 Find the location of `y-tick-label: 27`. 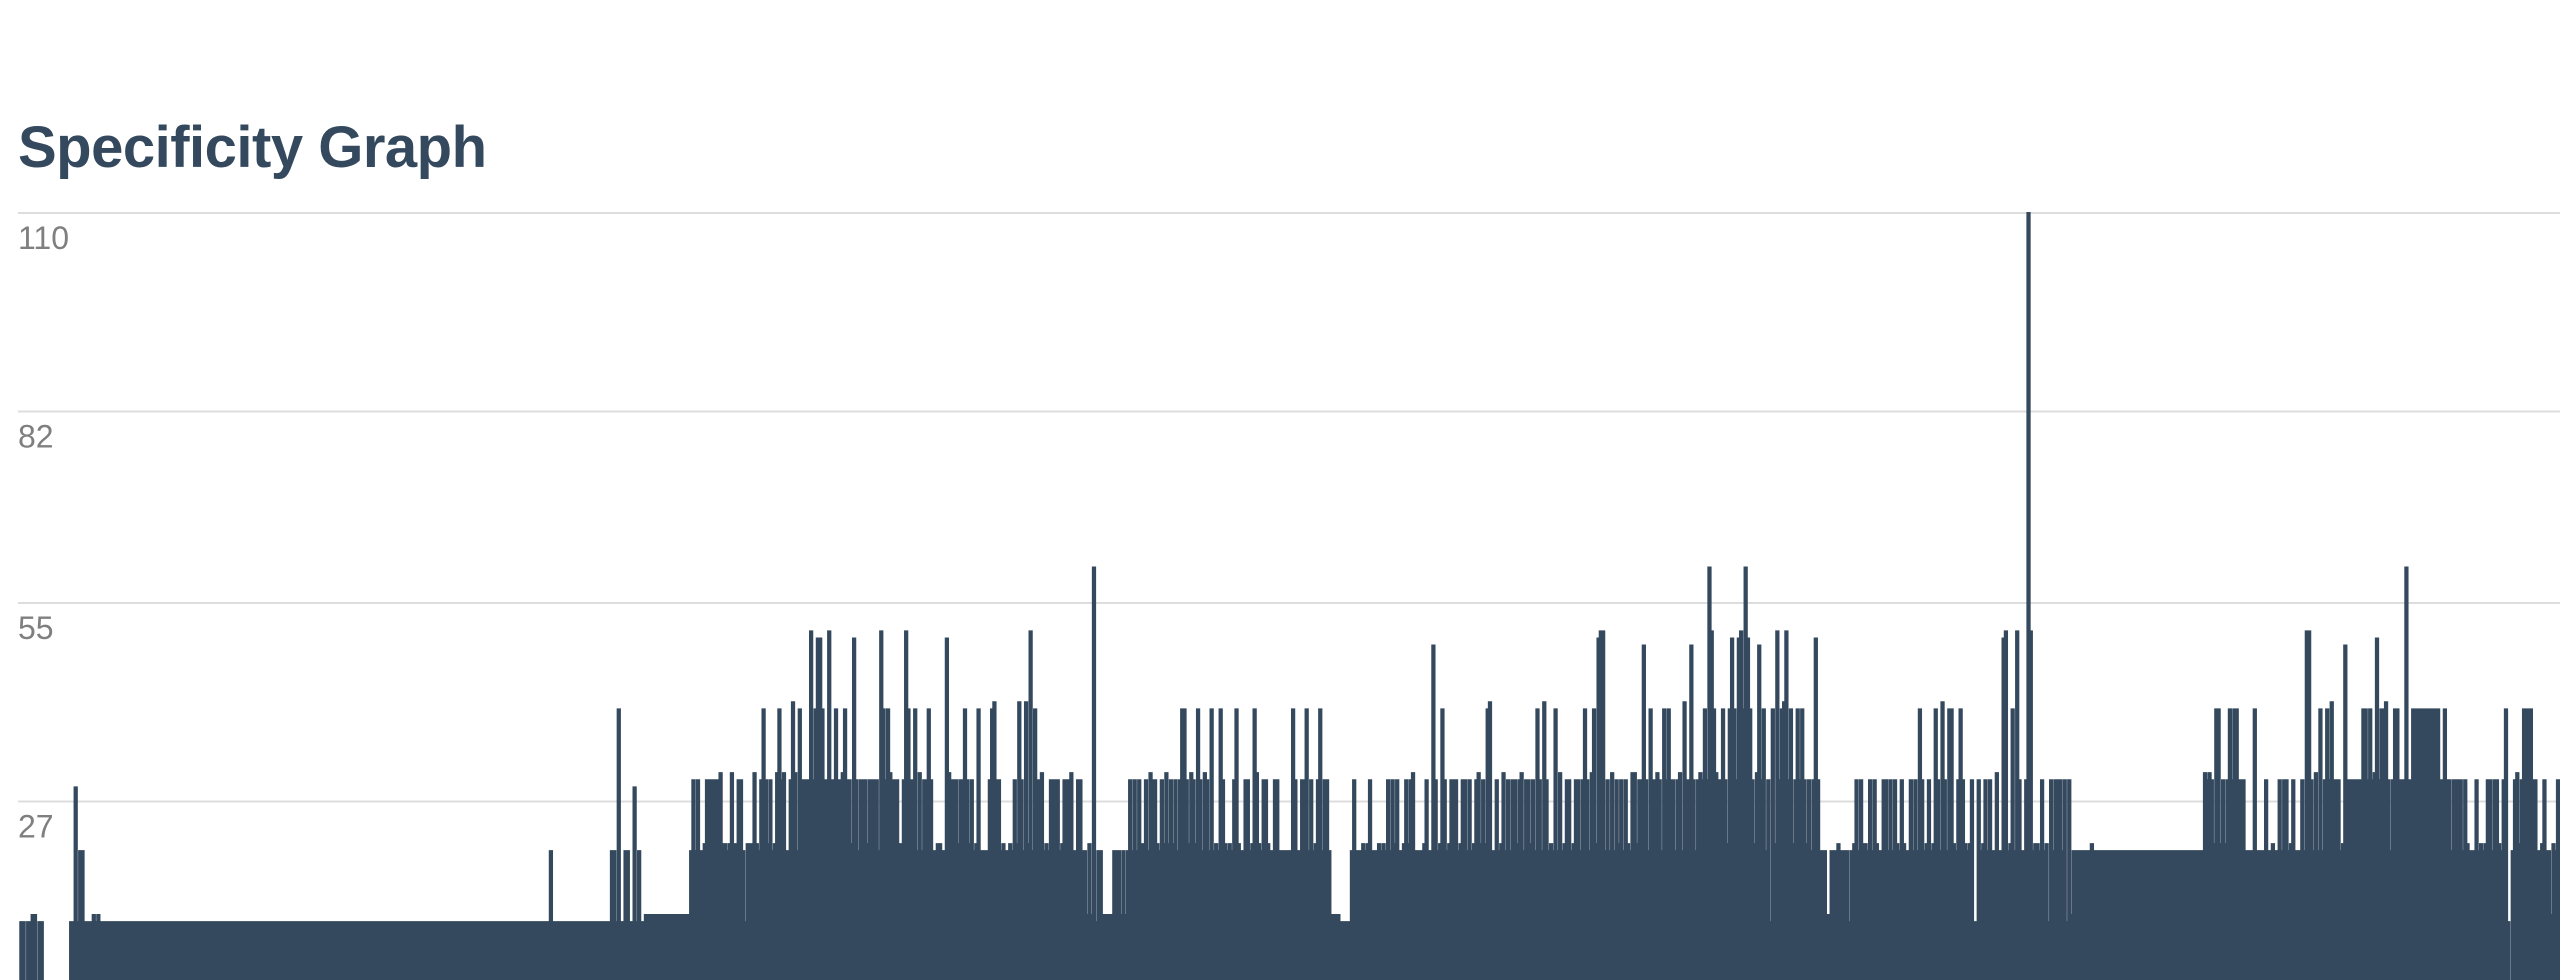

y-tick-label: 27 is located at coordinates (36, 827).